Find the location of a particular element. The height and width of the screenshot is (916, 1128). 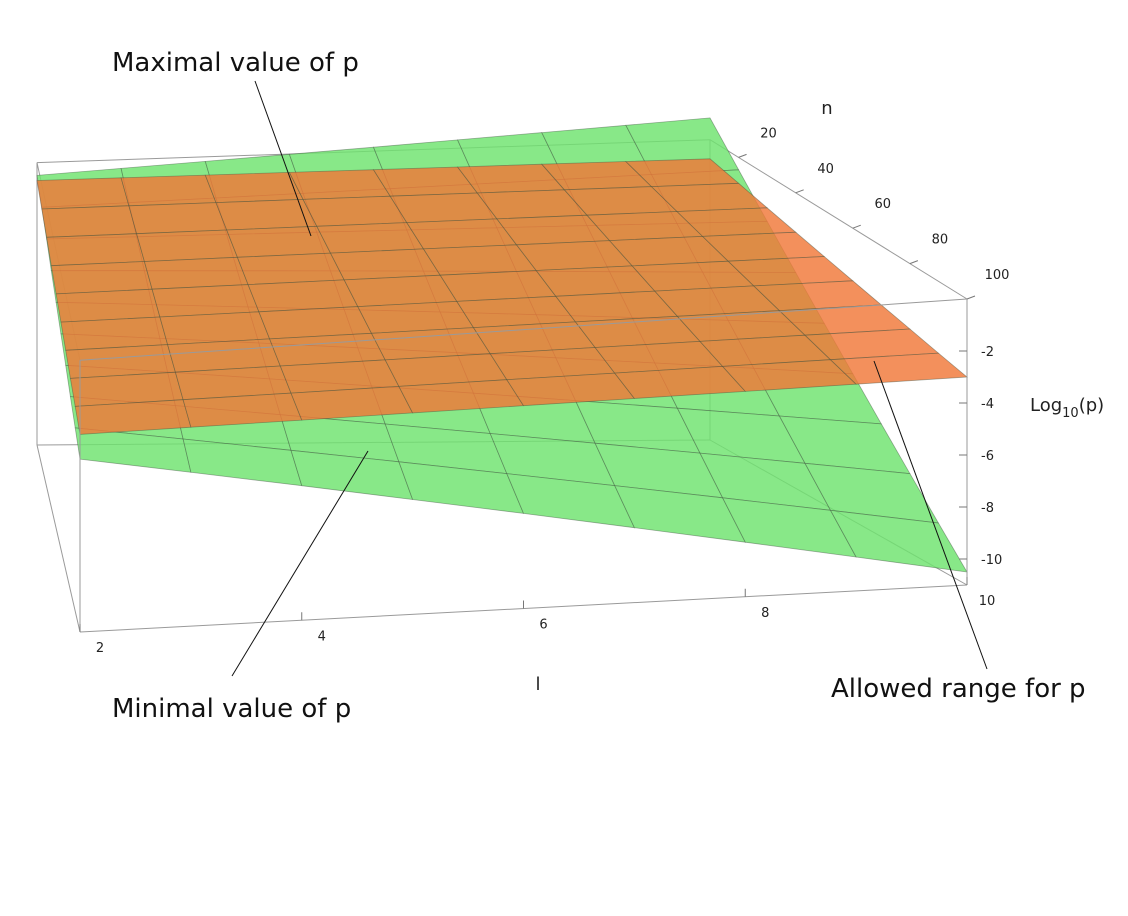

z-tick-label: -2 is located at coordinates (987, 352).